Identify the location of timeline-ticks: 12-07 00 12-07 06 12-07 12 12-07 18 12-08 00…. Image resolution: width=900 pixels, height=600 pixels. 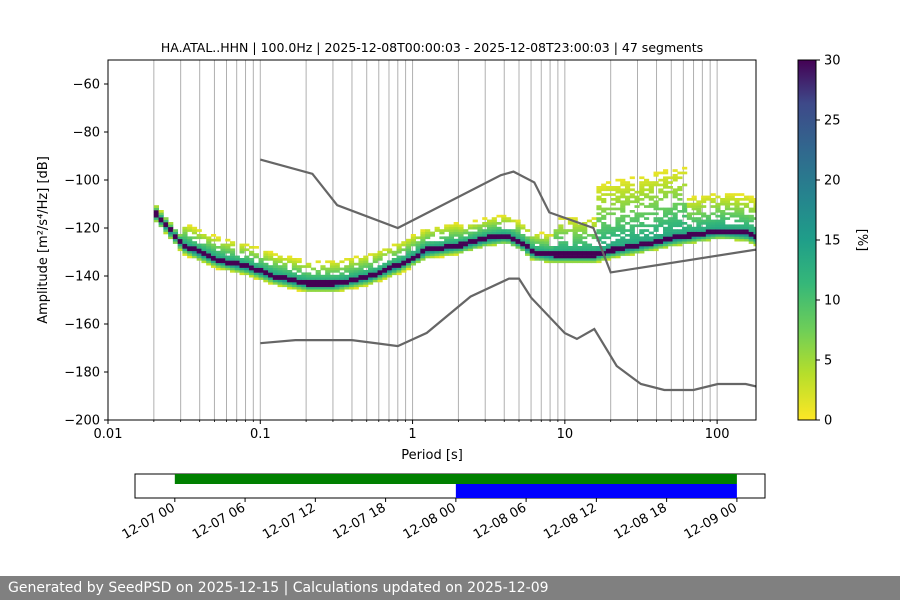
(430, 520).